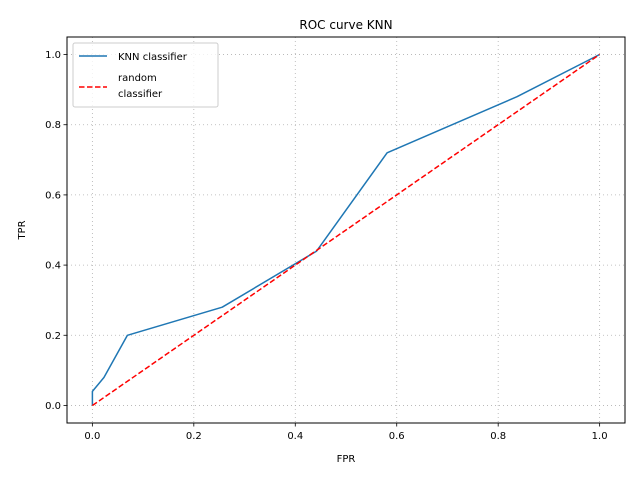 The image size is (640, 480). I want to click on x-tick-label: 0.4, so click(295, 436).